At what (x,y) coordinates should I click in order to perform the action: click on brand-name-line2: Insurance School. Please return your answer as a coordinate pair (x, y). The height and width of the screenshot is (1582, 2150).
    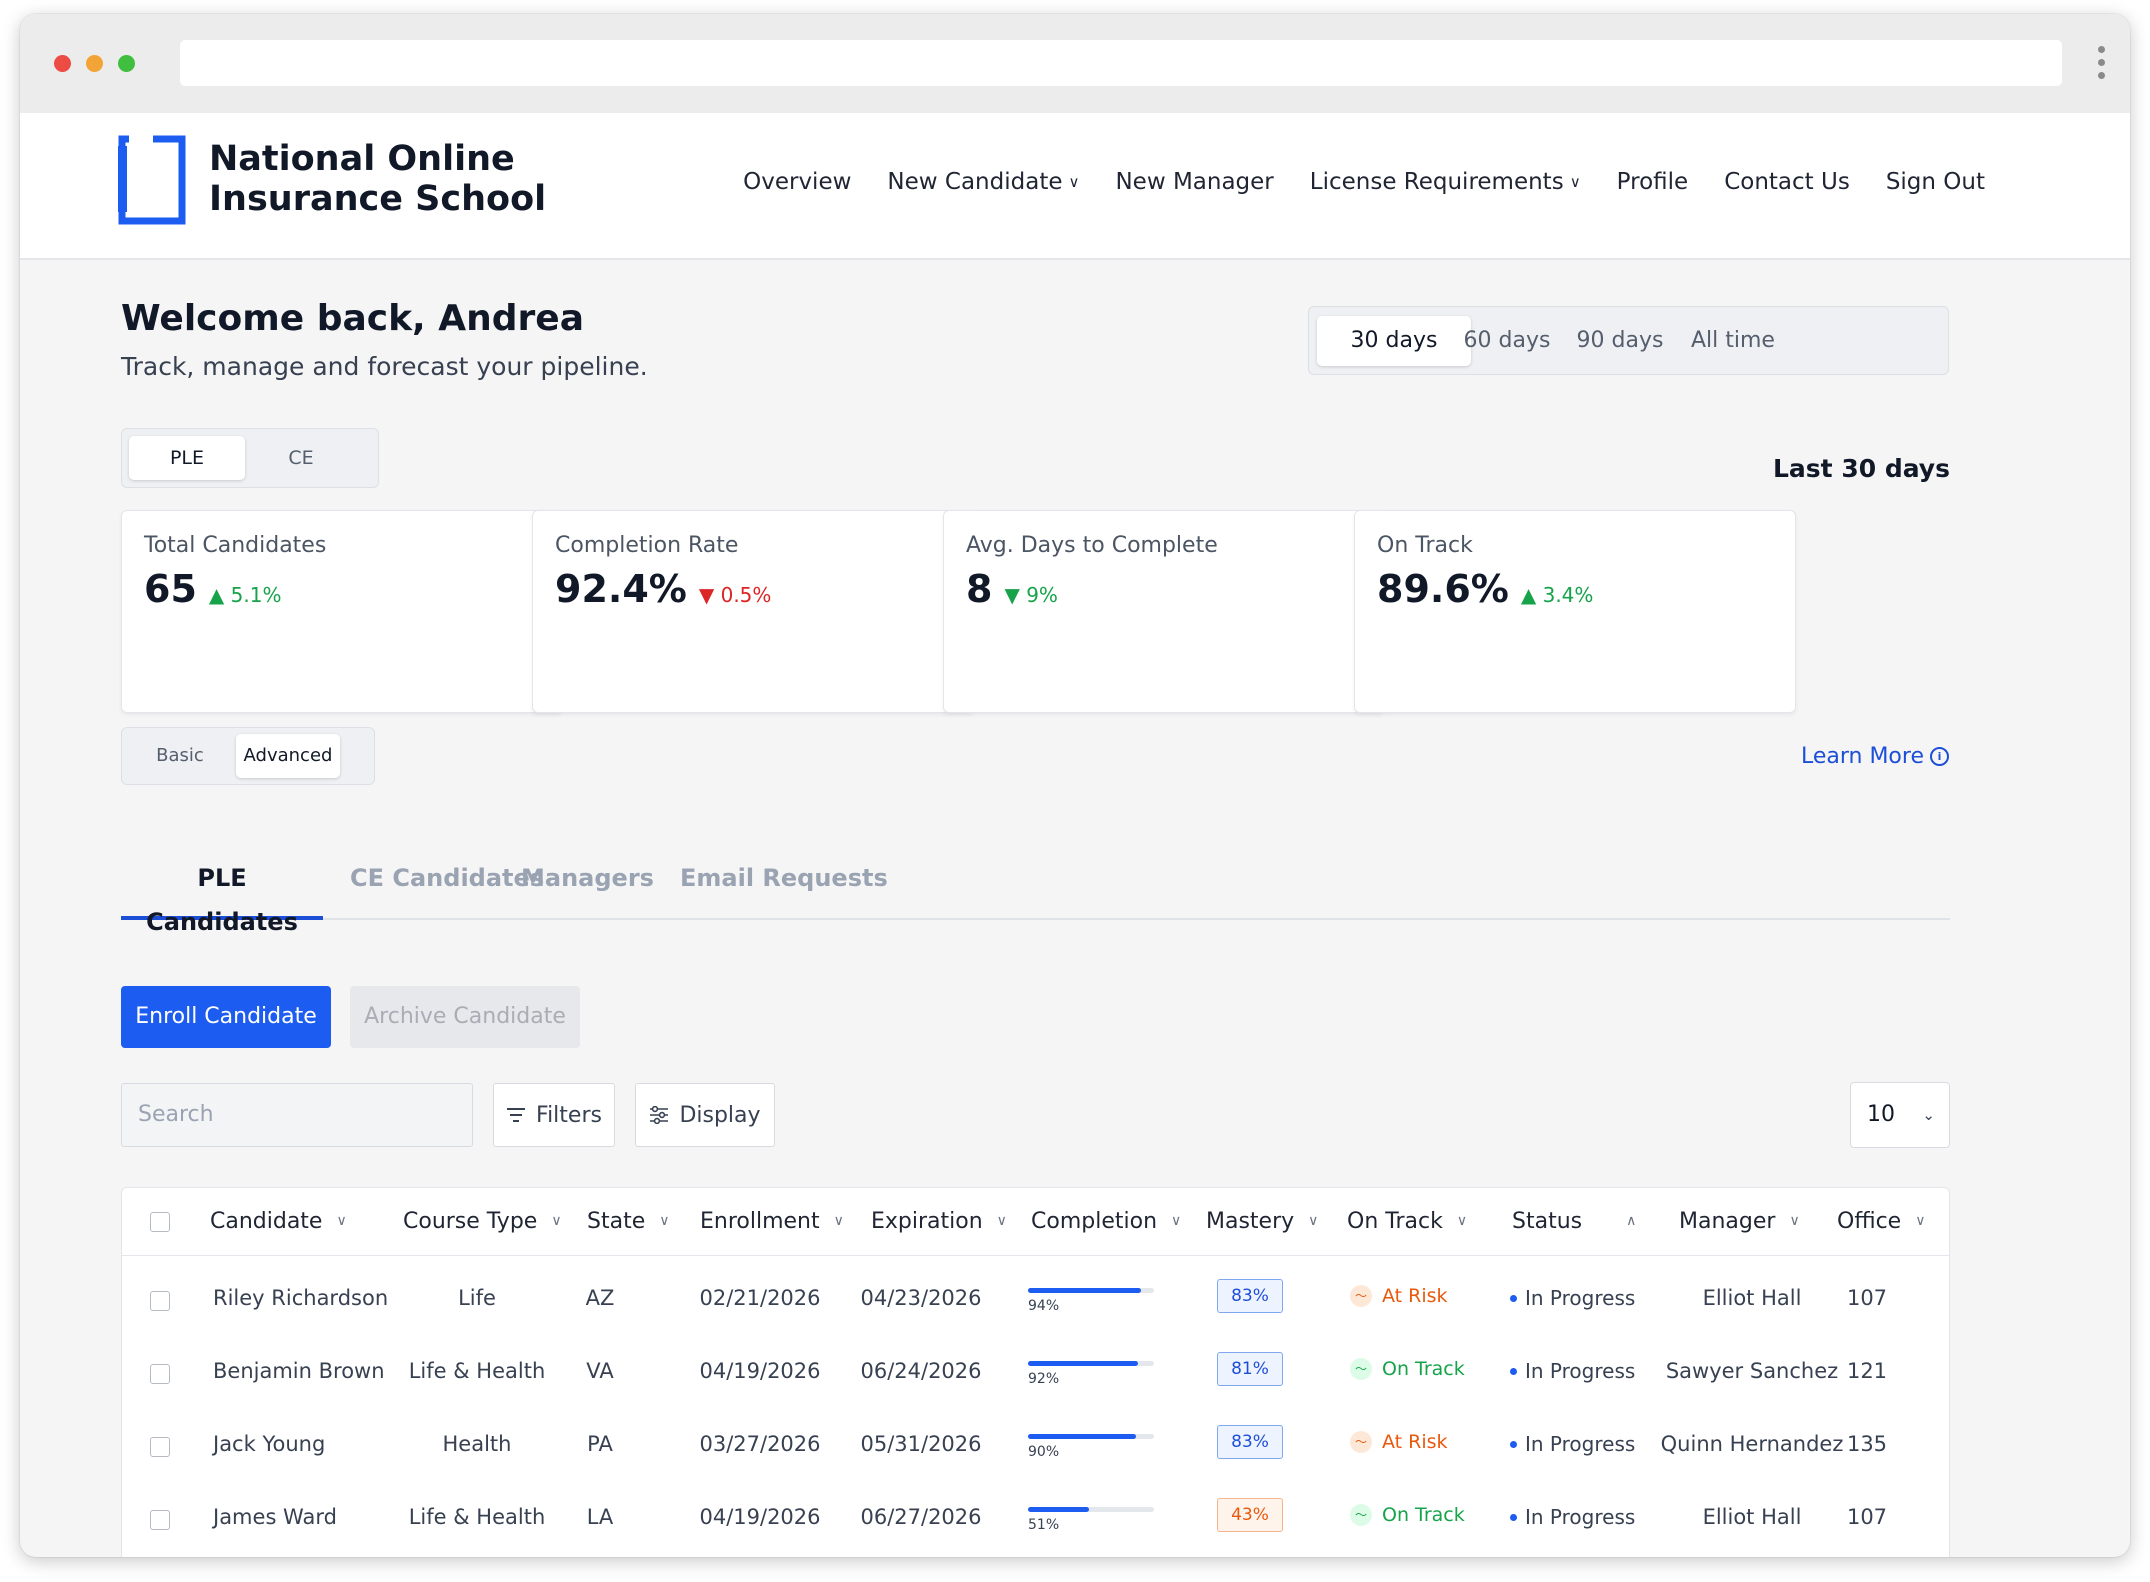
    Looking at the image, I should click on (378, 199).